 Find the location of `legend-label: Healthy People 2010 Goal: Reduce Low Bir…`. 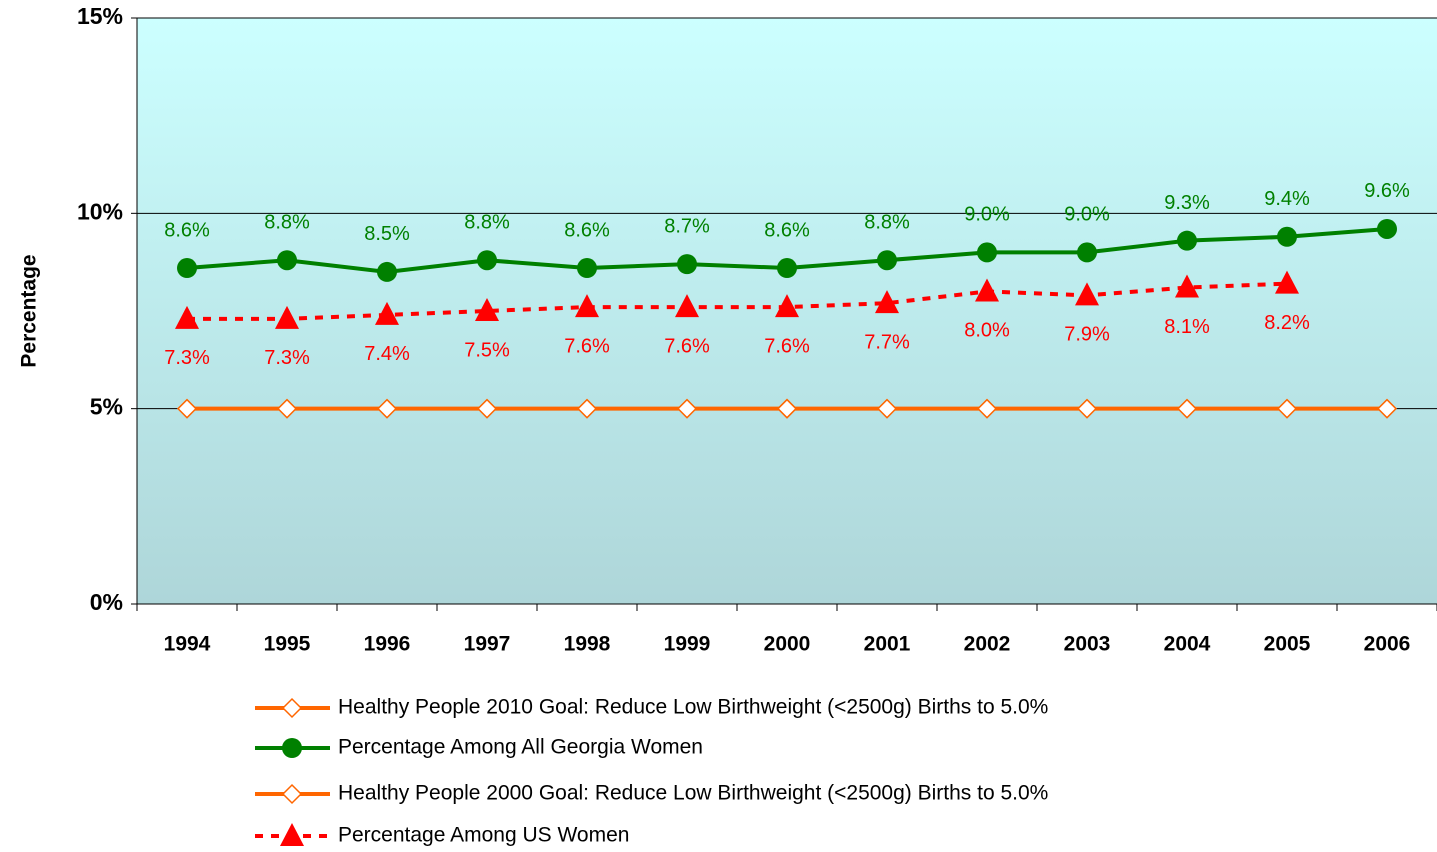

legend-label: Healthy People 2010 Goal: Reduce Low Bir… is located at coordinates (693, 707).